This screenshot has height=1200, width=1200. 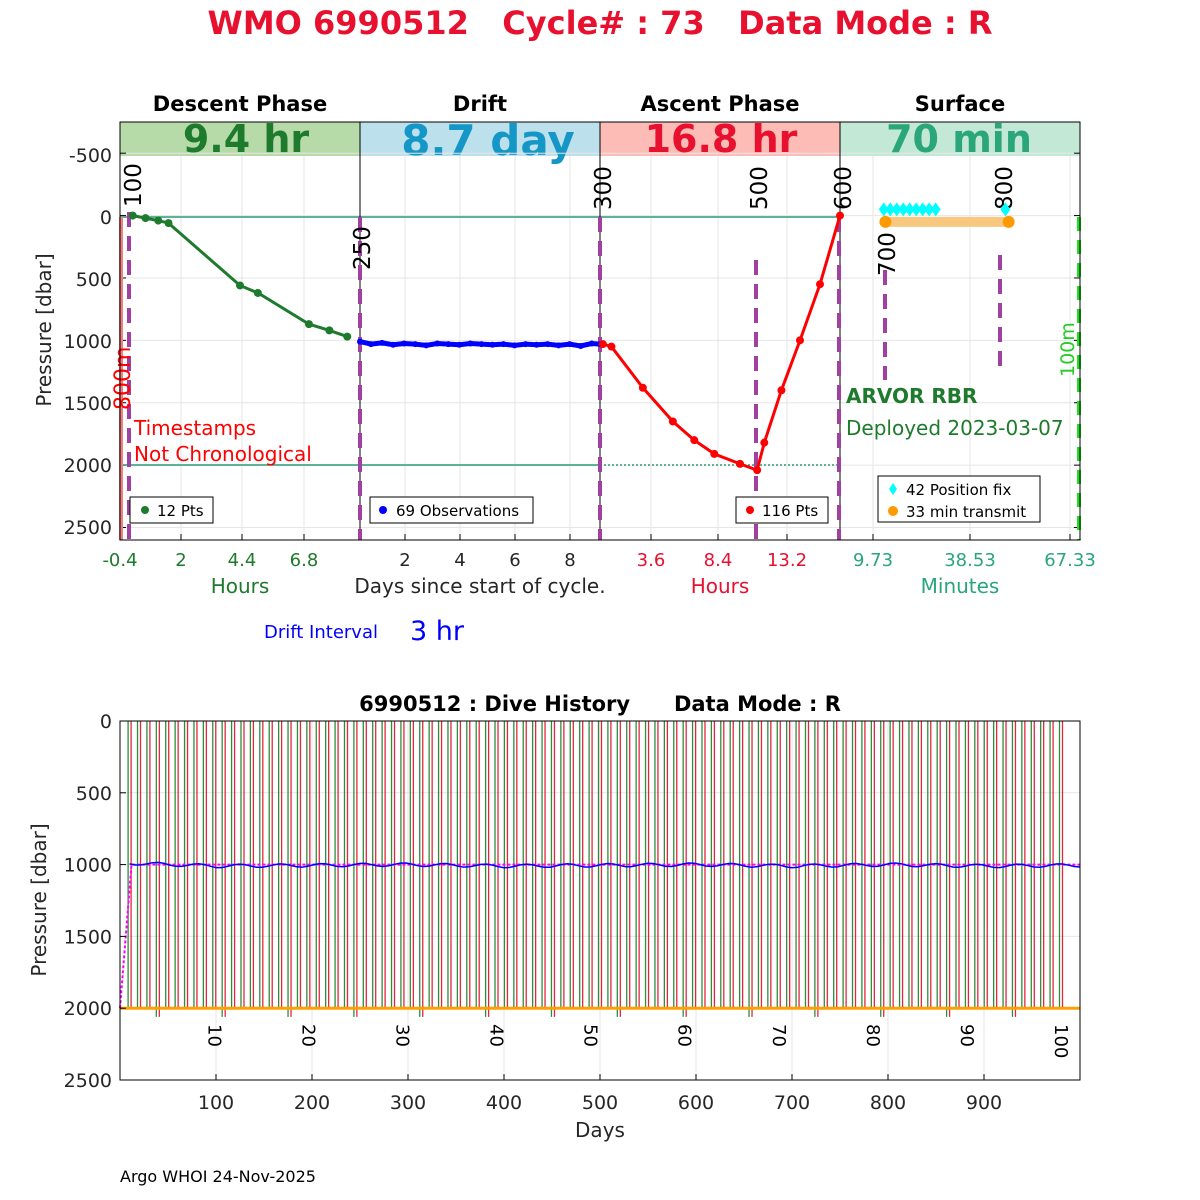 I want to click on cycle-number-label: 100, so click(x=1060, y=1041).